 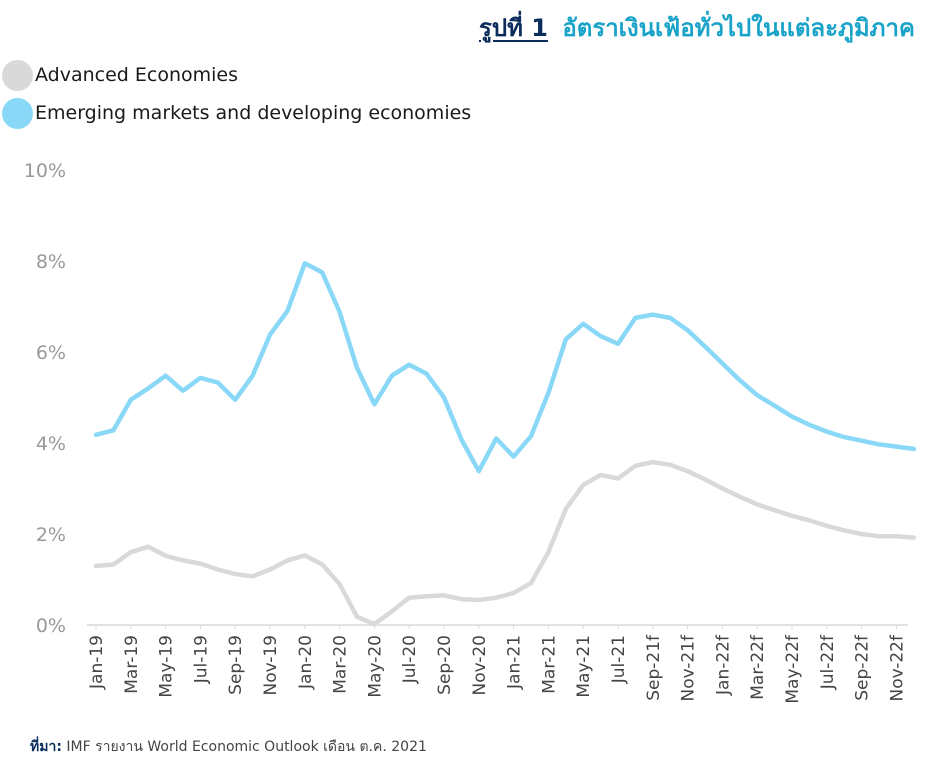 What do you see at coordinates (17, 75) in the screenshot?
I see `legend-swatch-advanced` at bounding box center [17, 75].